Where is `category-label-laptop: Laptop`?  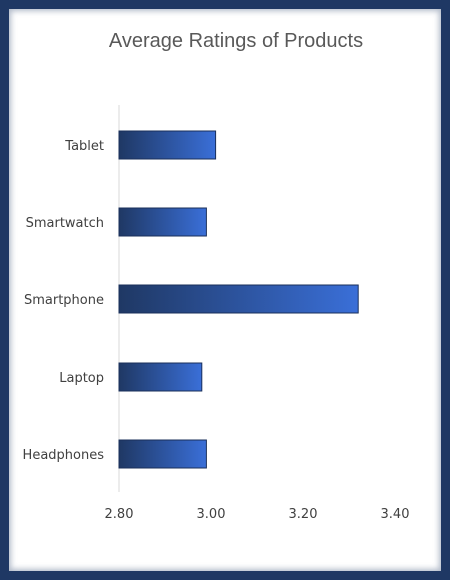
category-label-laptop: Laptop is located at coordinates (81, 378).